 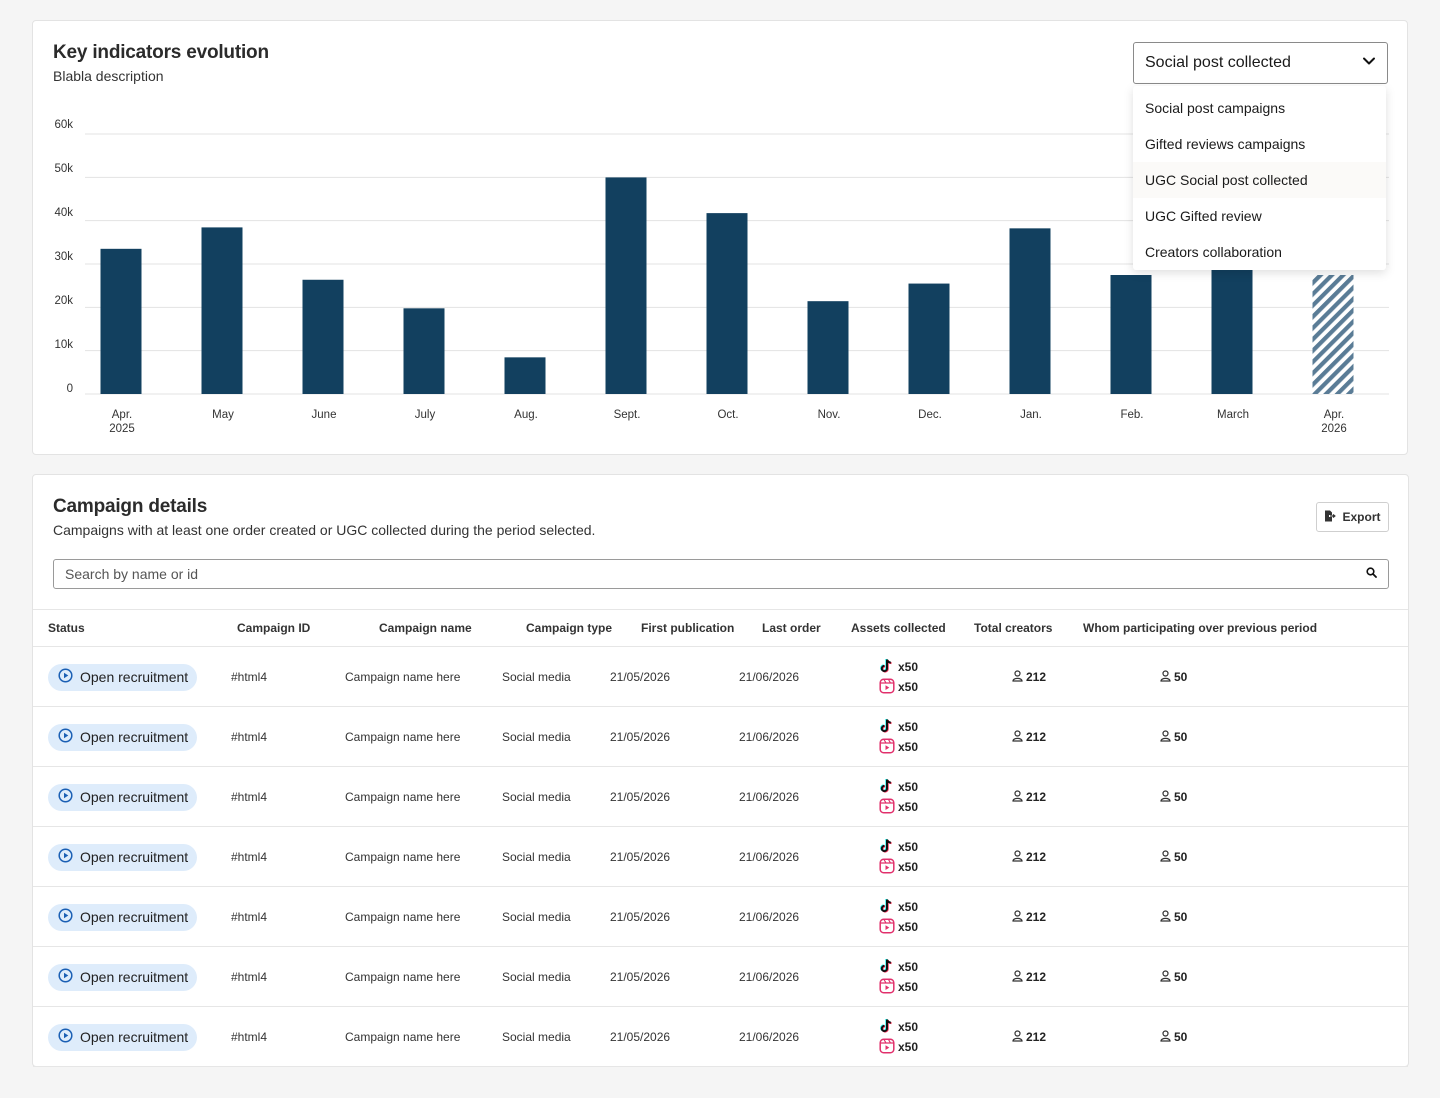 I want to click on indicator-option: UGC Social post collected, so click(x=1259, y=180).